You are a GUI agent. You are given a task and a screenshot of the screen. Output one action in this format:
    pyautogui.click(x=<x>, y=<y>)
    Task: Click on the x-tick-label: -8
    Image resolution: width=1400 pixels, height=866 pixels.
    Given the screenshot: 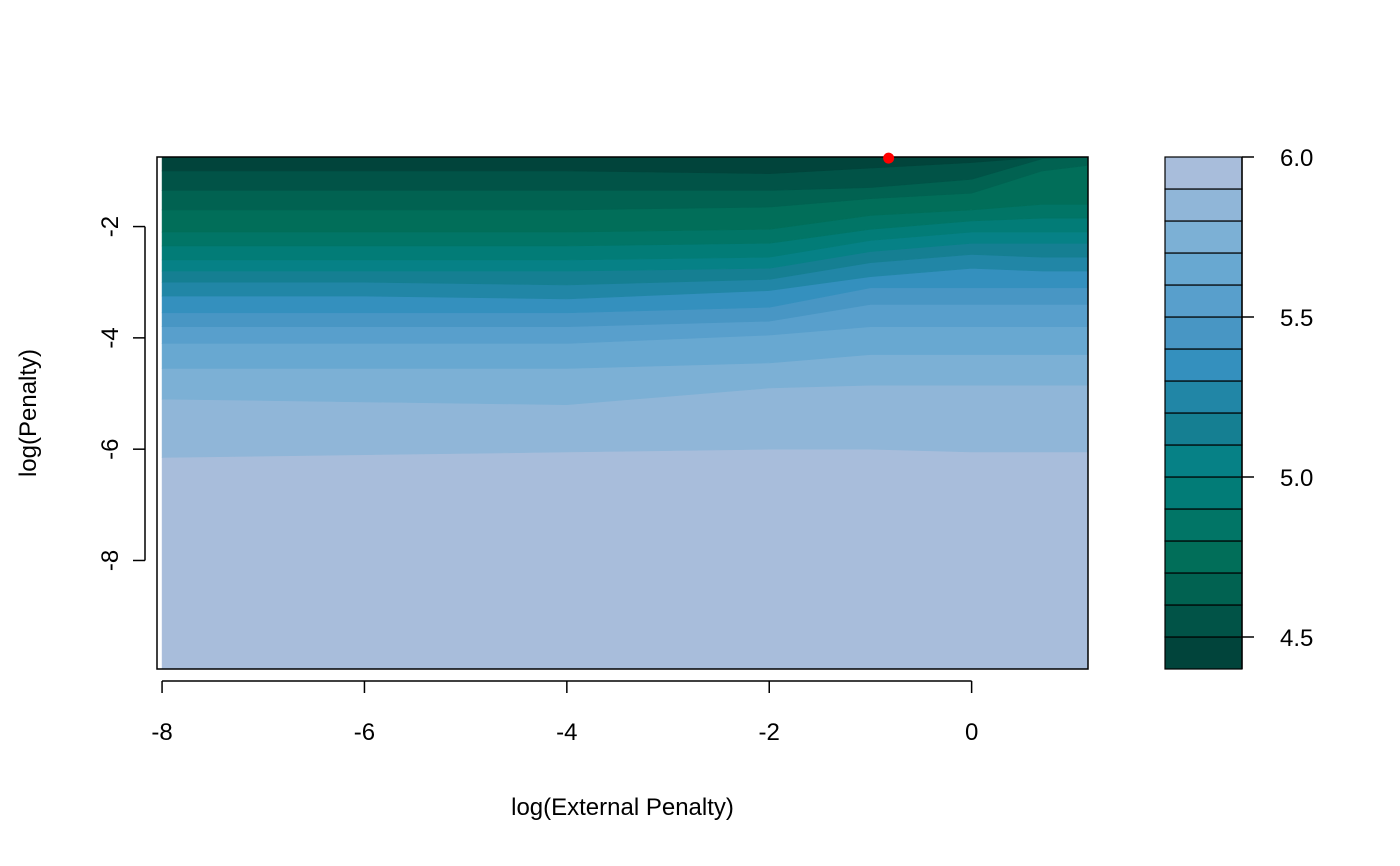 What is the action you would take?
    pyautogui.click(x=161, y=732)
    